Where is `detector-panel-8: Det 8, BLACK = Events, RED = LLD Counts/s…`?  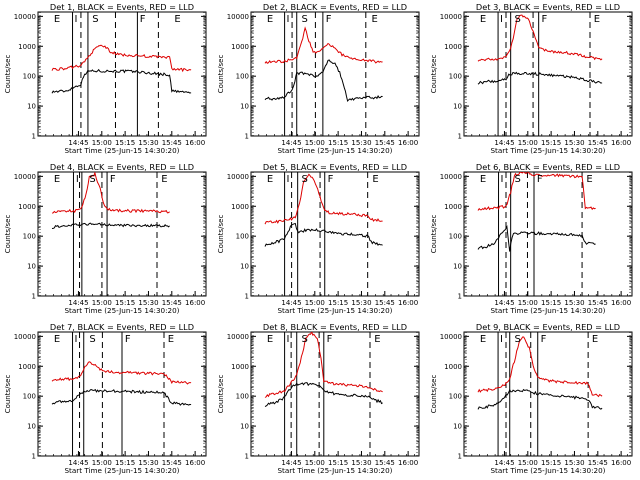
detector-panel-8: Det 8, BLACK = Events, RED = LLD Counts/s… is located at coordinates (318, 398).